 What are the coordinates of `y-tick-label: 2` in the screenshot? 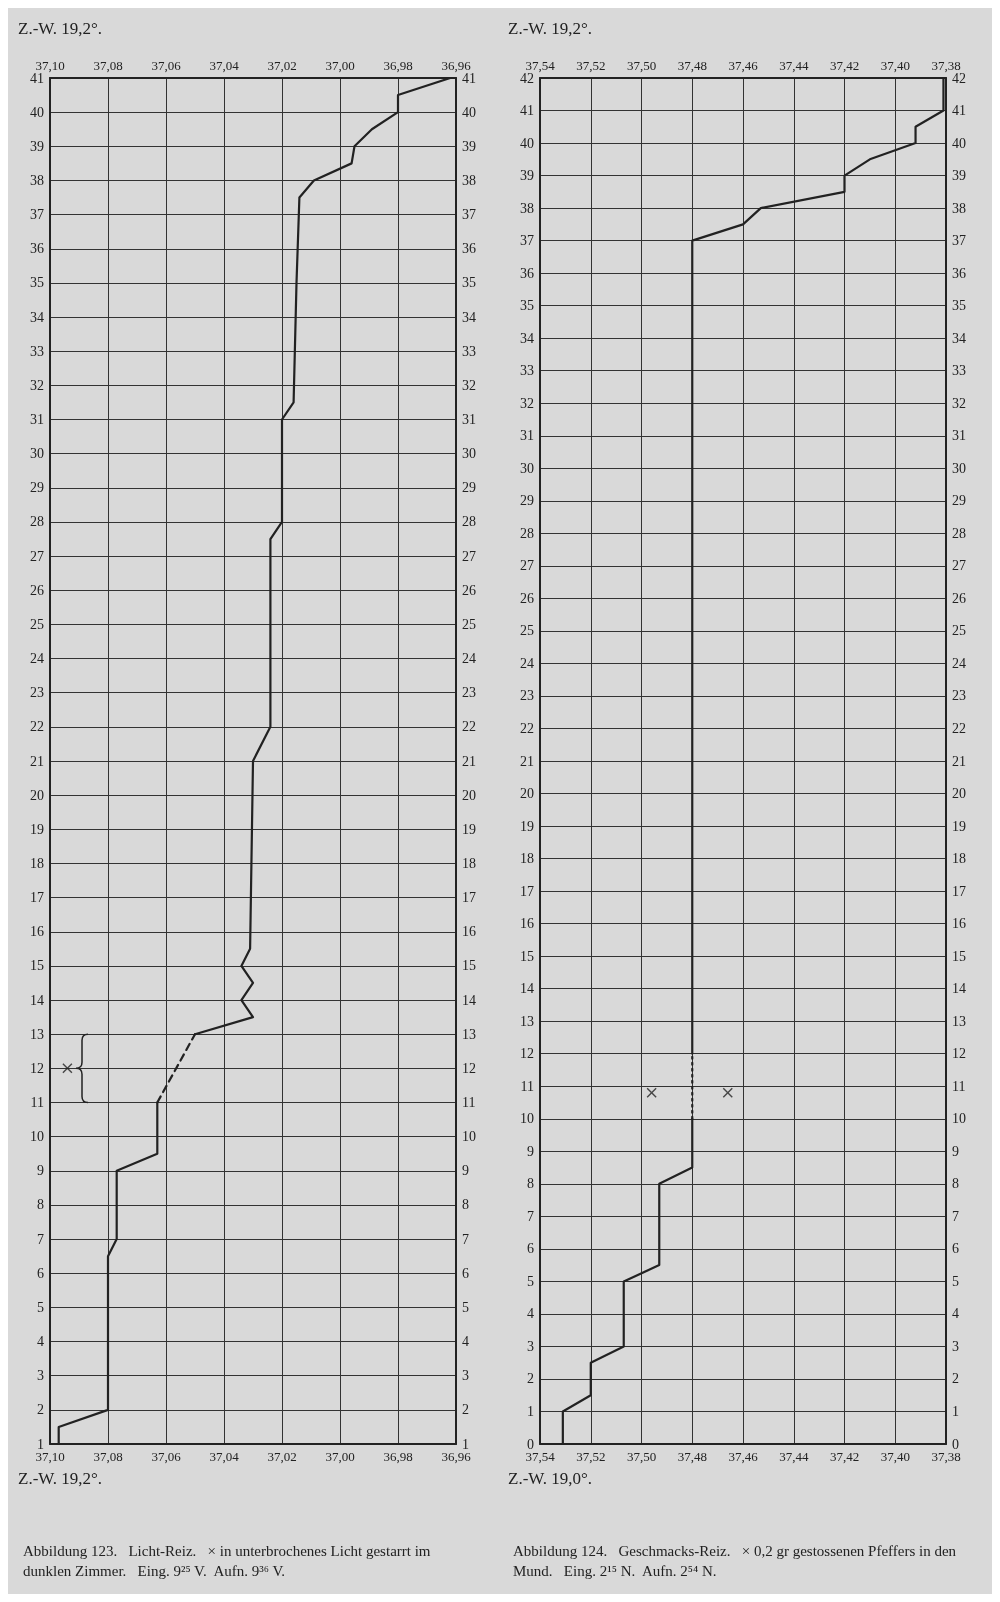 It's located at (530, 1379).